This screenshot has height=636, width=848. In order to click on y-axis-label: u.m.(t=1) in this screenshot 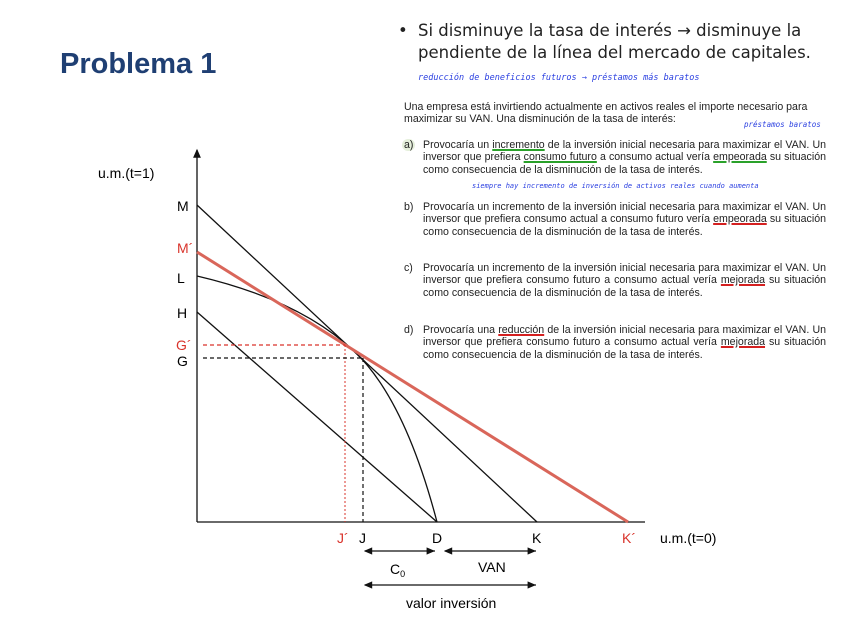, I will do `click(126, 173)`.